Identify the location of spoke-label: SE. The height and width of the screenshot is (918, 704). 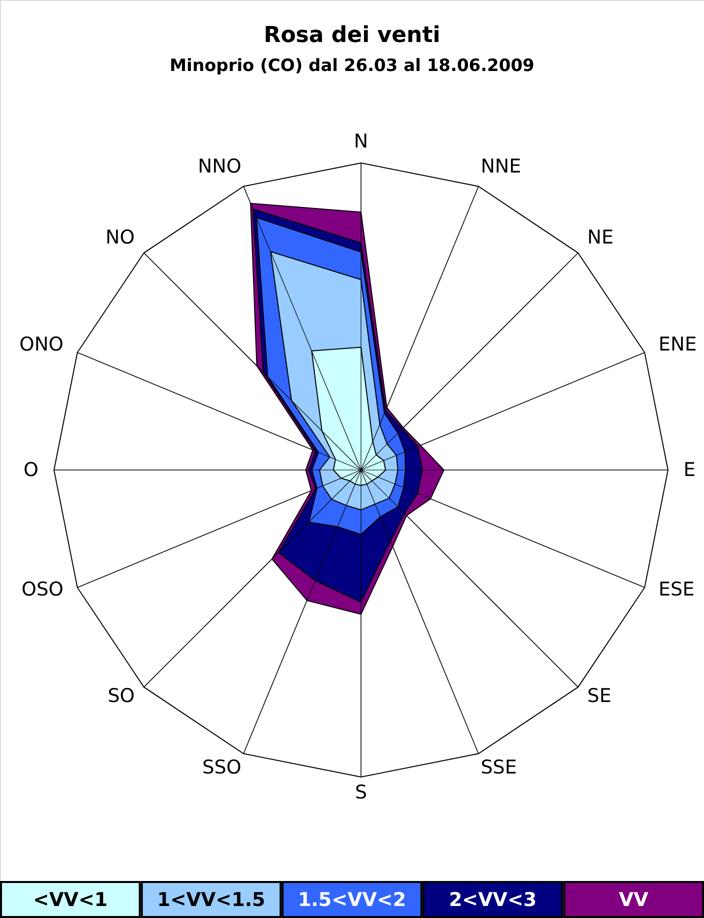
(599, 696).